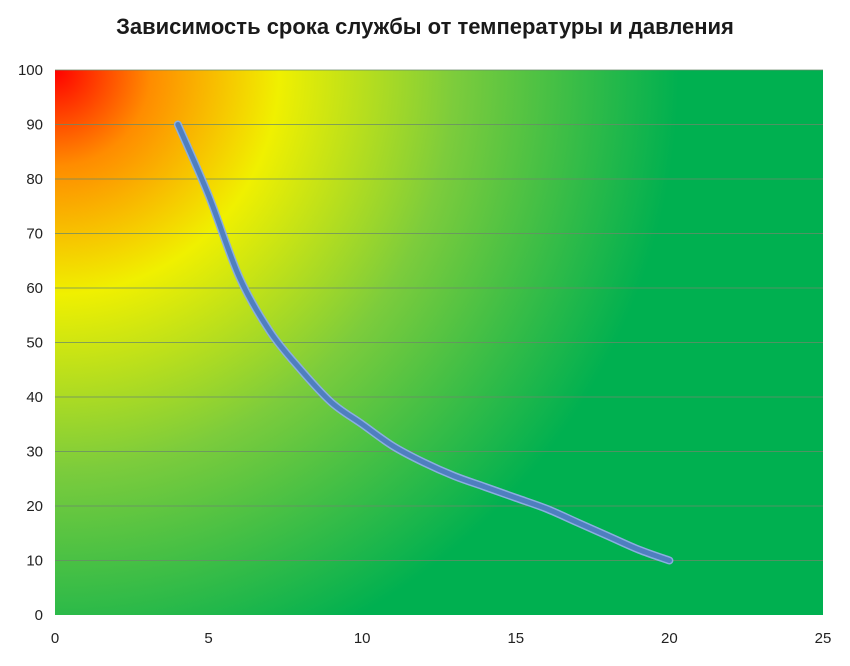 The image size is (850, 666). I want to click on x-tick-label: 10, so click(362, 638).